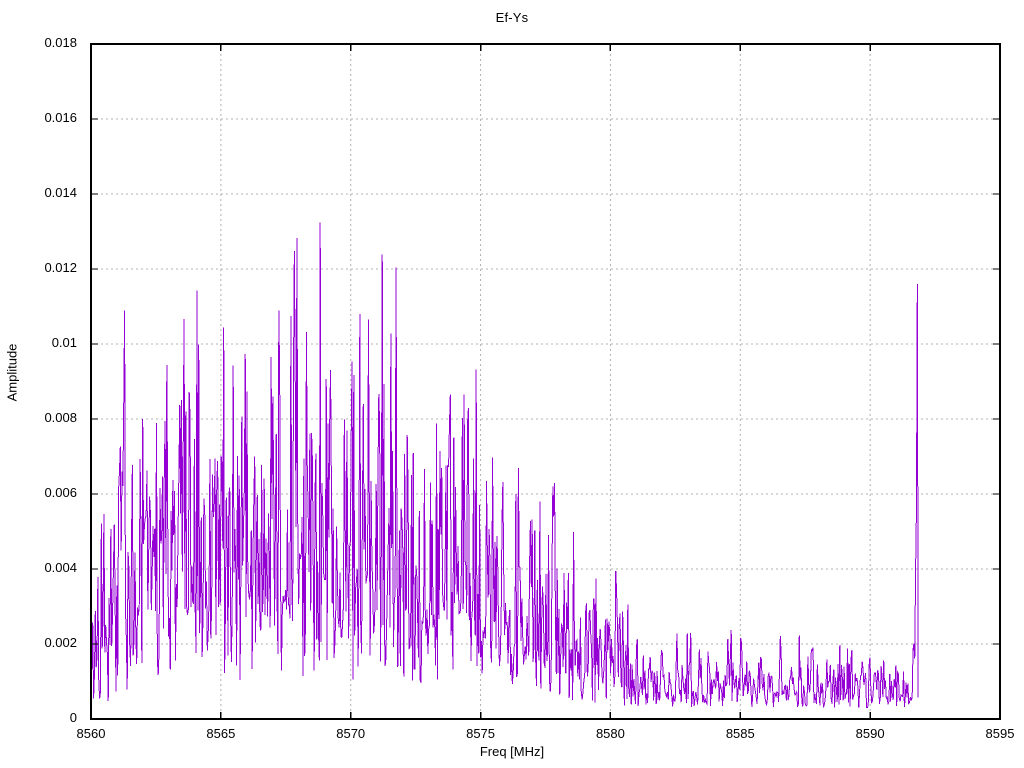 Image resolution: width=1024 pixels, height=768 pixels. Describe the element at coordinates (351, 733) in the screenshot. I see `x-tick-label: 8570` at that location.